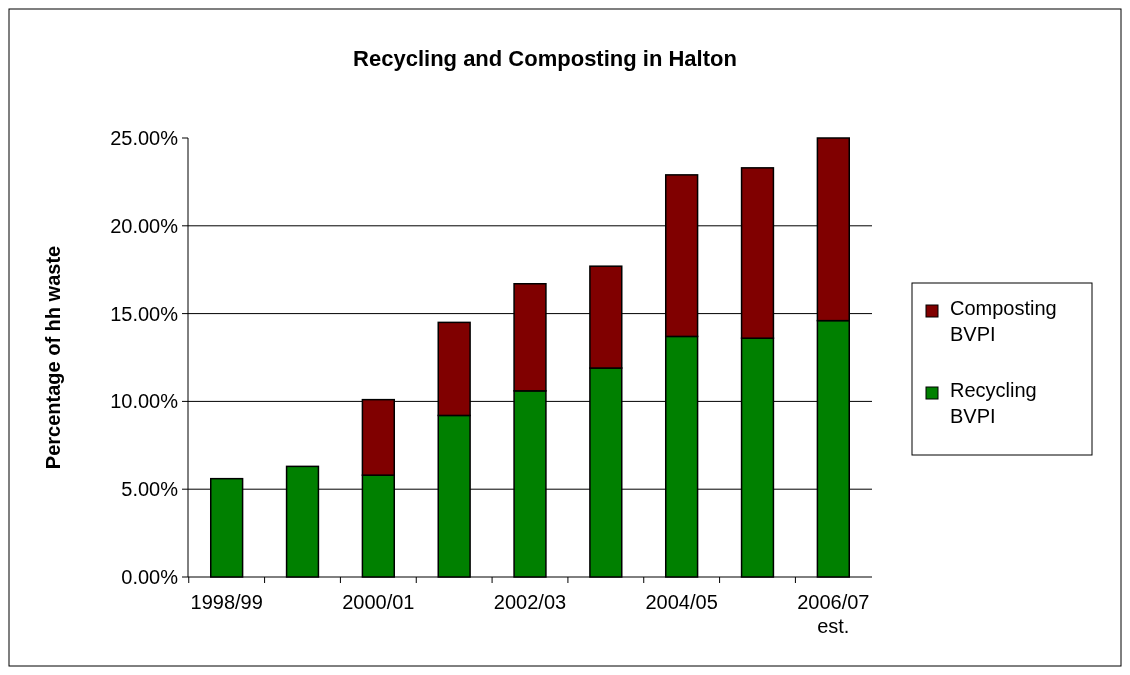  I want to click on legend-label: Recycling BVPI, so click(993, 403).